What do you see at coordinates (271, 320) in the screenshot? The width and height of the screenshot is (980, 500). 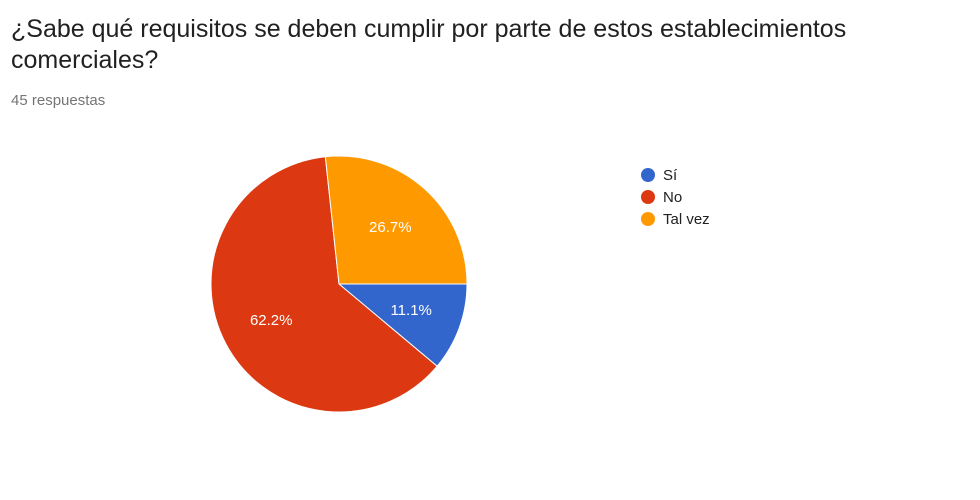 I see `pie-data-label-2: 62.2%` at bounding box center [271, 320].